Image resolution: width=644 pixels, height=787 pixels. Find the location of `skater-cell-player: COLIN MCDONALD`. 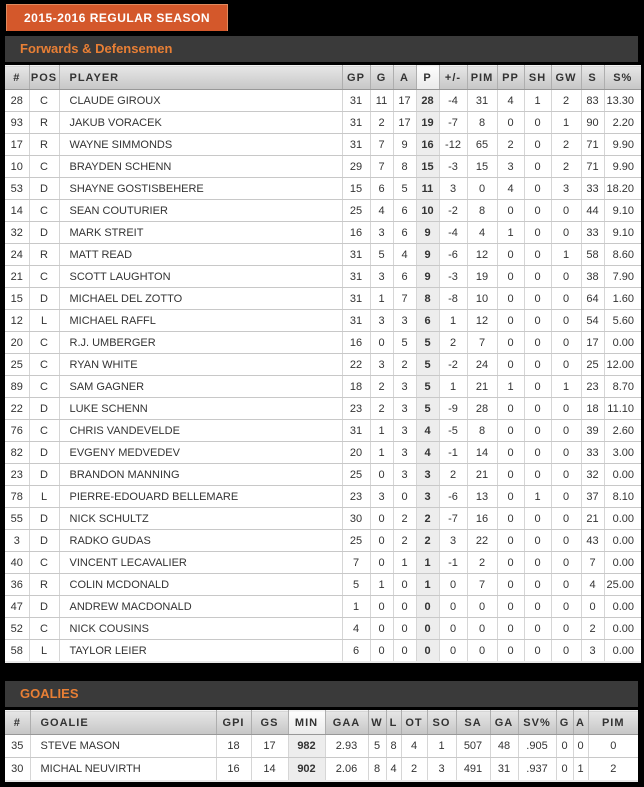

skater-cell-player: COLIN MCDONALD is located at coordinates (201, 584).